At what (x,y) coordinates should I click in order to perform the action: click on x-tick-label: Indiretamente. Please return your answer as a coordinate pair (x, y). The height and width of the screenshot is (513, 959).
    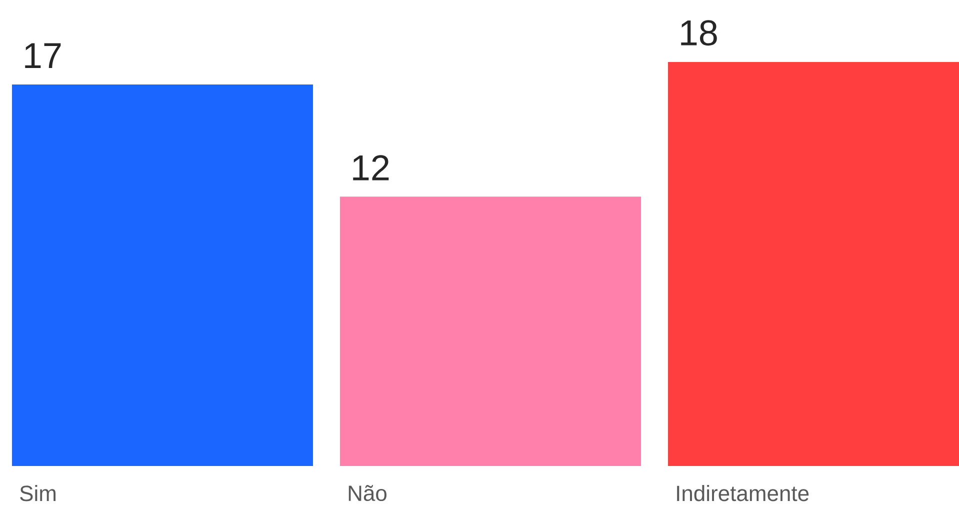
    Looking at the image, I should click on (743, 493).